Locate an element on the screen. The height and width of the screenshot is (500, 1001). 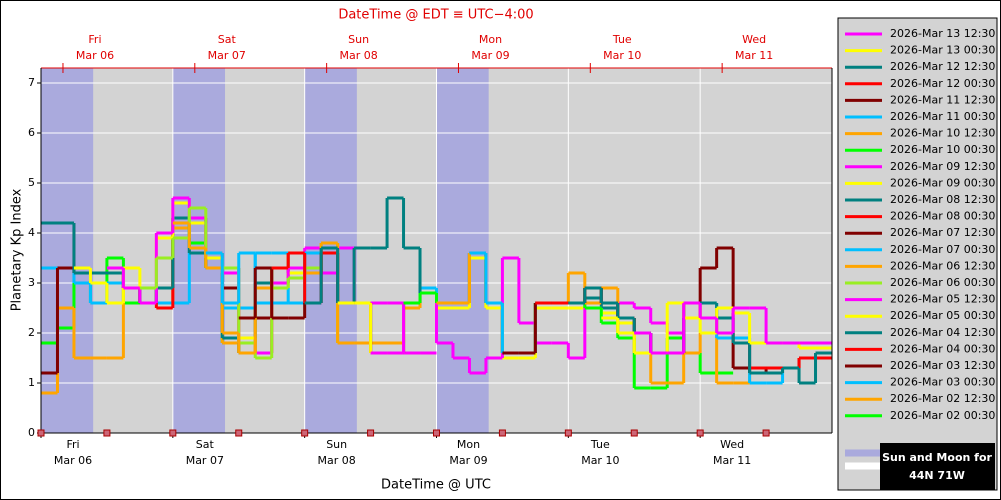
location-line: Sun and Moon for is located at coordinates (937, 457).